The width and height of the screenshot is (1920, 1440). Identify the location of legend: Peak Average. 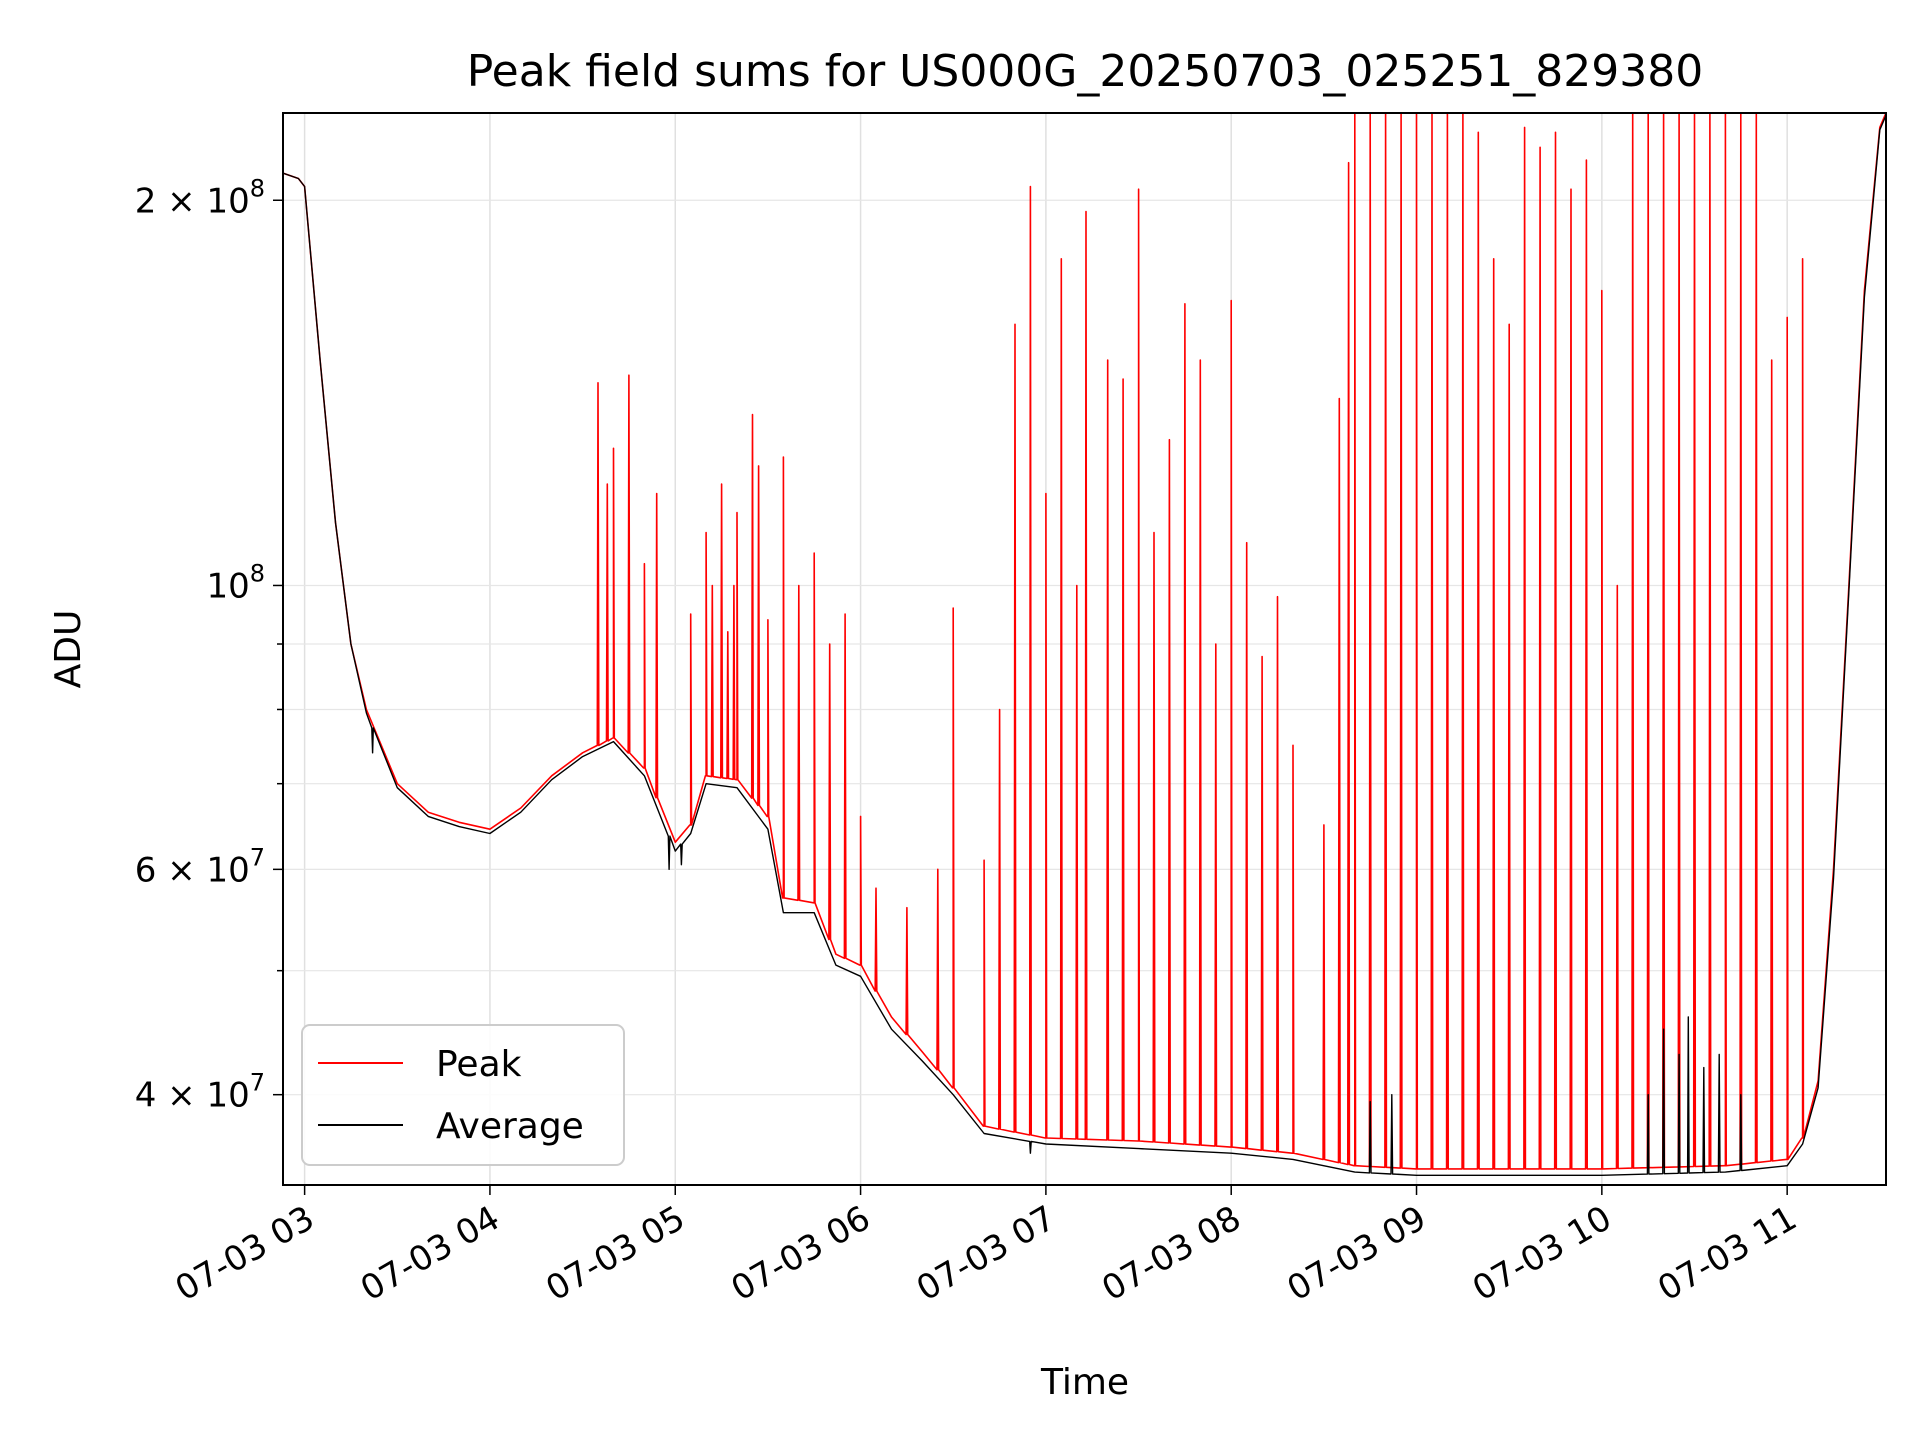
(463, 1095).